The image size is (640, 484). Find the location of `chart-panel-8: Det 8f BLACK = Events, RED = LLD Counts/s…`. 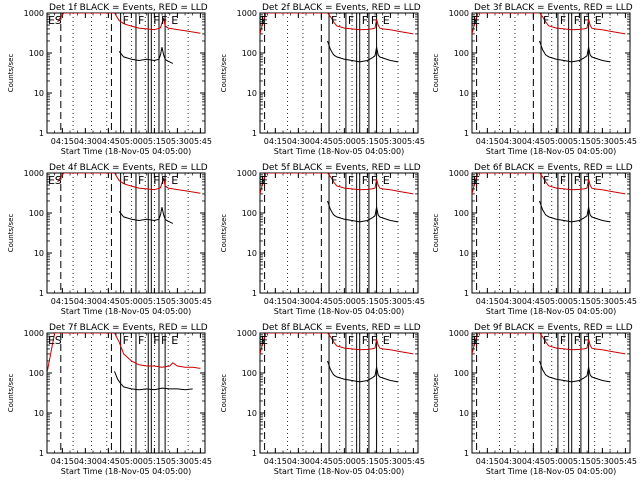

chart-panel-8: Det 8f BLACK = Events, RED = LLD Counts/s… is located at coordinates (322, 399).